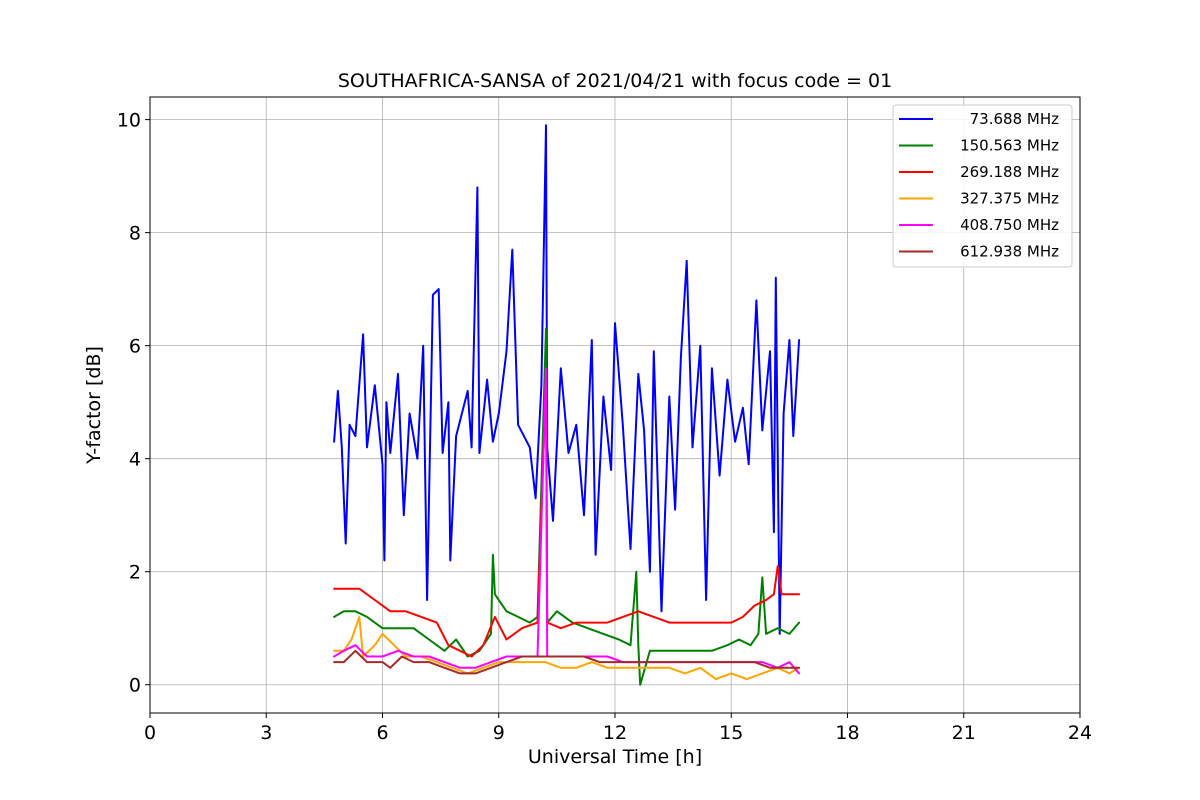  Describe the element at coordinates (964, 733) in the screenshot. I see `x-tick-label: 21` at that location.